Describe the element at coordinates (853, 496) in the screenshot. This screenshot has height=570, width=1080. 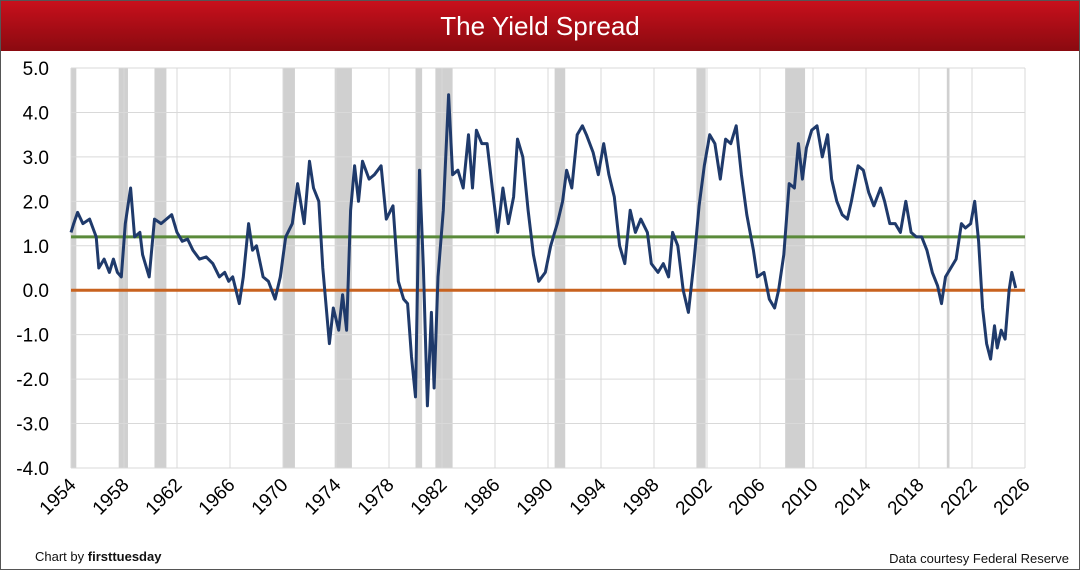
I see `x-tick-label: 2014` at that location.